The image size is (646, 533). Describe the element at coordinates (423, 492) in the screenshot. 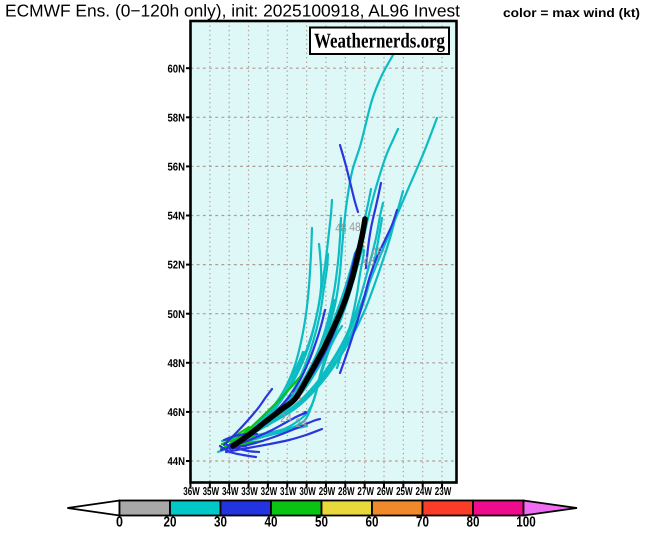

I see `svg-text: 24W` at that location.